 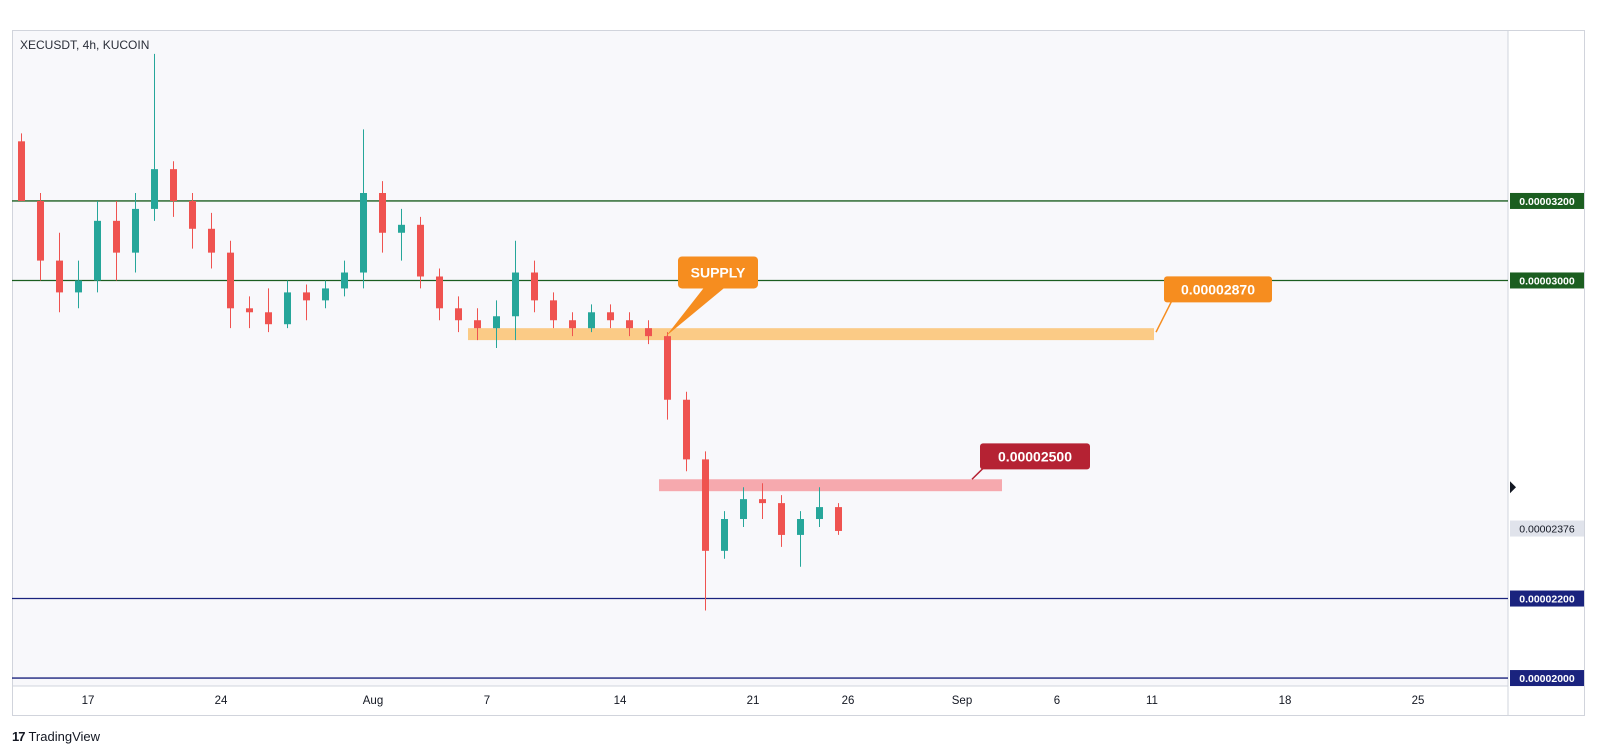 What do you see at coordinates (962, 701) in the screenshot?
I see `x-tick-7: Sep` at bounding box center [962, 701].